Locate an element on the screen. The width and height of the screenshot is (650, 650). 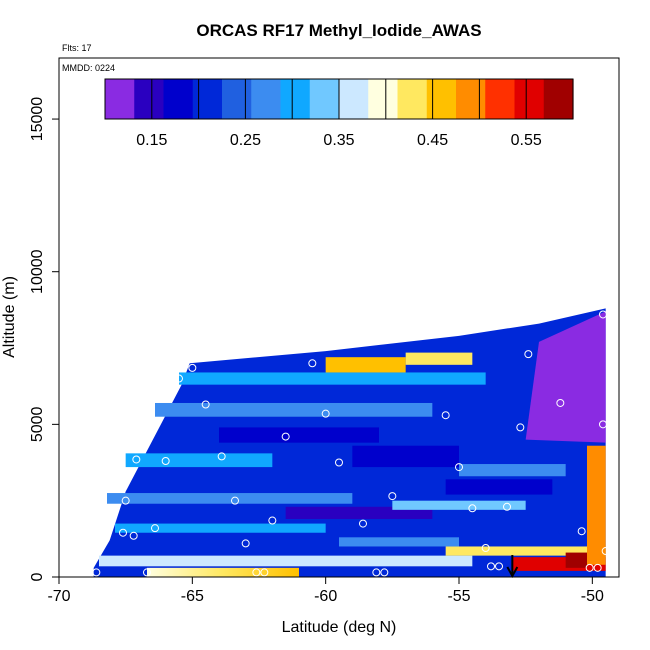
x-tick-label: -65 is located at coordinates (192, 596).